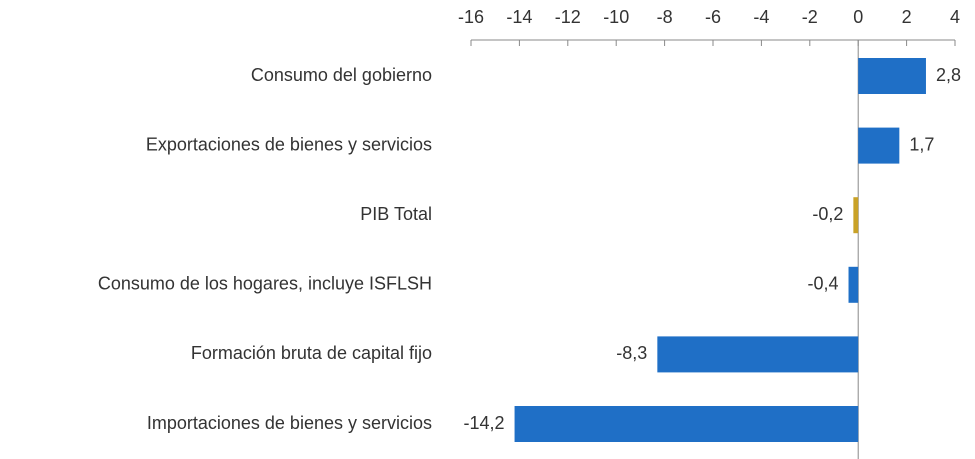 The image size is (975, 459). Describe the element at coordinates (858, 17) in the screenshot. I see `x-tick-label: 0` at that location.